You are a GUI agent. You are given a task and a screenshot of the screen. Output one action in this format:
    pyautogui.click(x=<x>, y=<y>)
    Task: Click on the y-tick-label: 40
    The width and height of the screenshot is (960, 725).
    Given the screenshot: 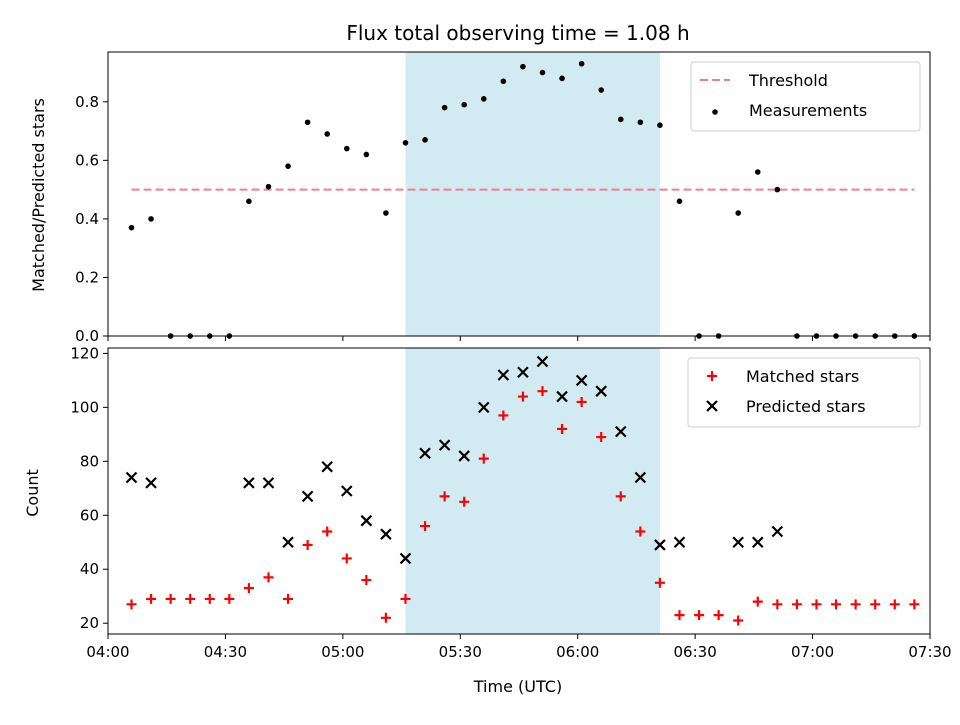 What is the action you would take?
    pyautogui.click(x=89, y=569)
    